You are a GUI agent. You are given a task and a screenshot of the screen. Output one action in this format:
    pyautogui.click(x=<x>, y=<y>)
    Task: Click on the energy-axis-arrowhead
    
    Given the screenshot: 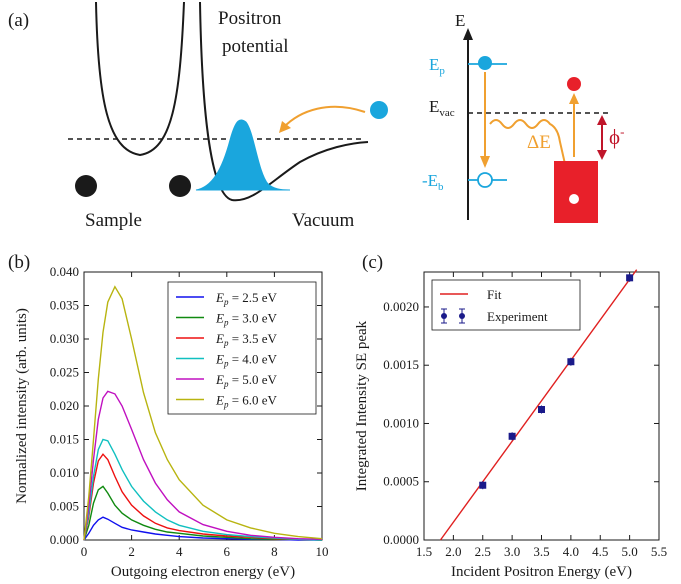 What is the action you would take?
    pyautogui.click(x=468, y=34)
    